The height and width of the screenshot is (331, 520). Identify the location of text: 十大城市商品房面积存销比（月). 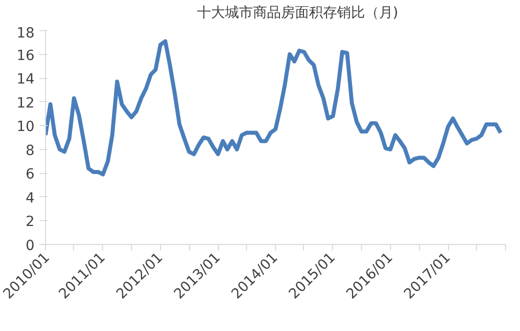
(297, 13).